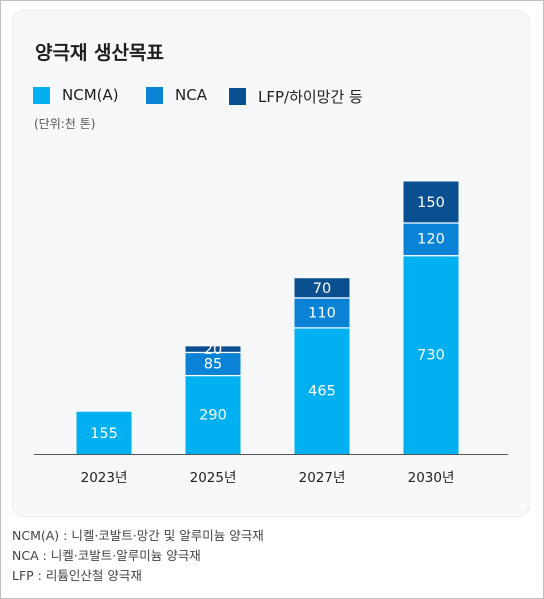 The height and width of the screenshot is (599, 544). What do you see at coordinates (77, 575) in the screenshot?
I see `footnote-lfp: LFP : 리튬인산철 양극재` at bounding box center [77, 575].